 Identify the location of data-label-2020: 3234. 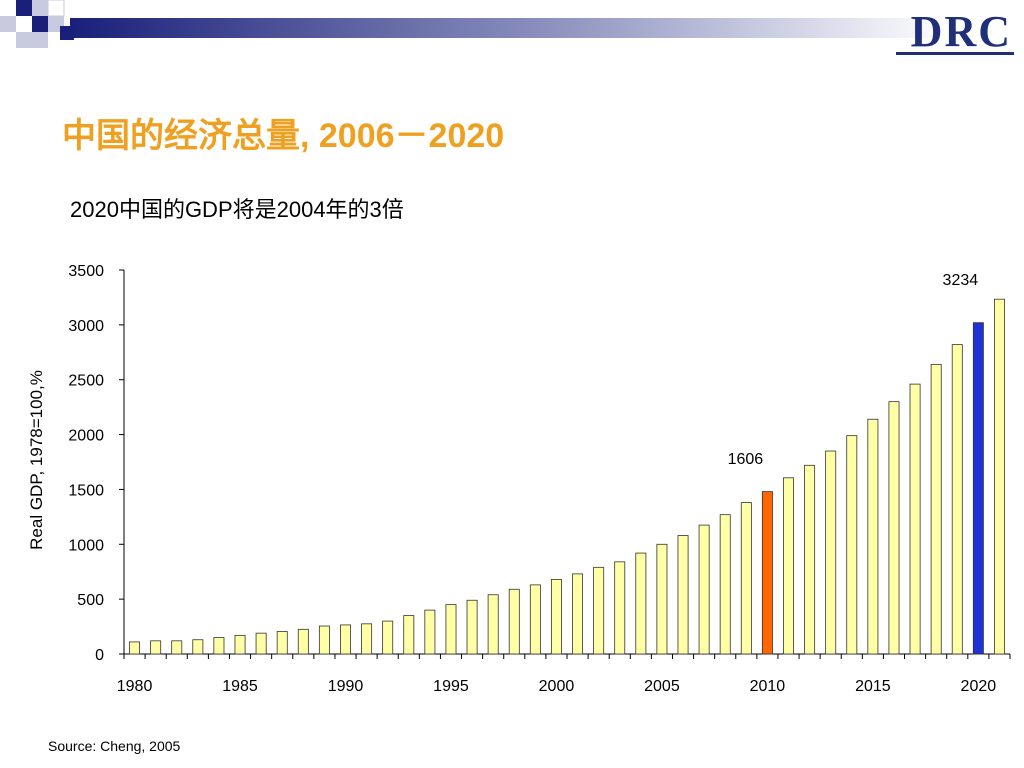
(961, 280).